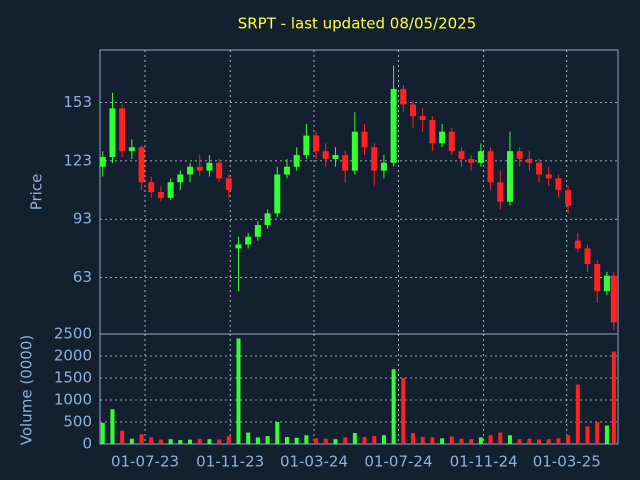 This screenshot has height=480, width=640. What do you see at coordinates (77, 160) in the screenshot?
I see `y-tick-label: 123` at bounding box center [77, 160].